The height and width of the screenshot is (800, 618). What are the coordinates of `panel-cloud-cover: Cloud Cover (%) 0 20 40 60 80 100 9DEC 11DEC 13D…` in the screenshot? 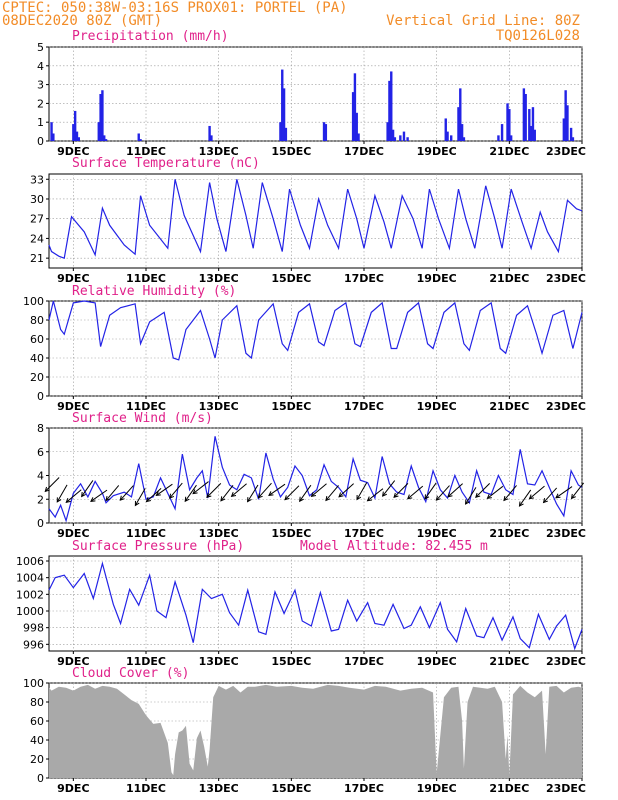 It's located at (304, 730).